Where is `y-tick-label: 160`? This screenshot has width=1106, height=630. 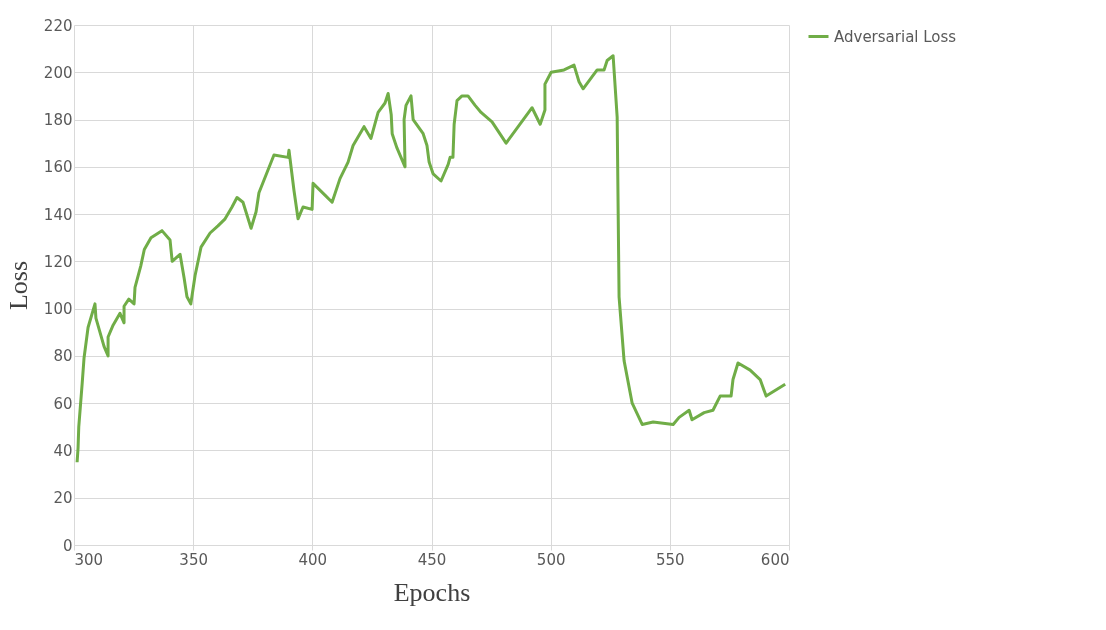
y-tick-label: 160 is located at coordinates (58, 167).